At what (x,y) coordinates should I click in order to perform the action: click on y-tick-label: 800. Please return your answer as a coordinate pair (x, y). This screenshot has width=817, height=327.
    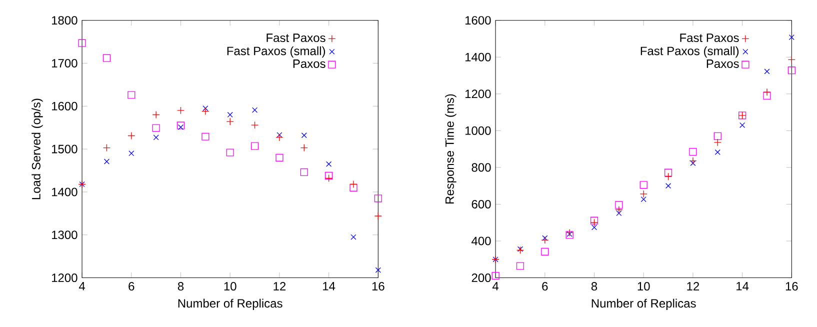
    Looking at the image, I should click on (481, 167).